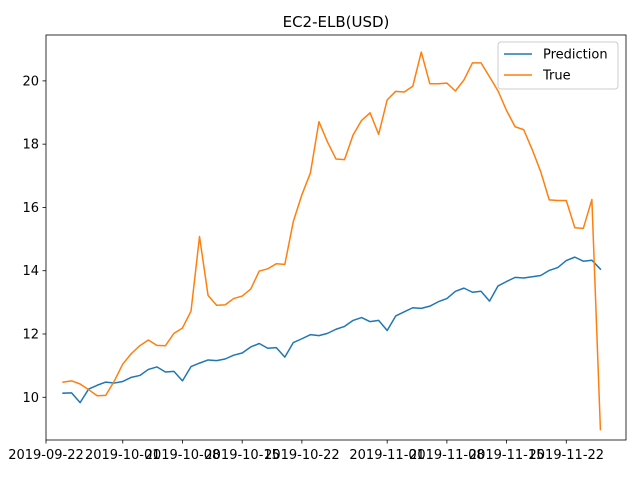 Image resolution: width=640 pixels, height=480 pixels. I want to click on x-tick-label: 2019-10-15, so click(242, 455).